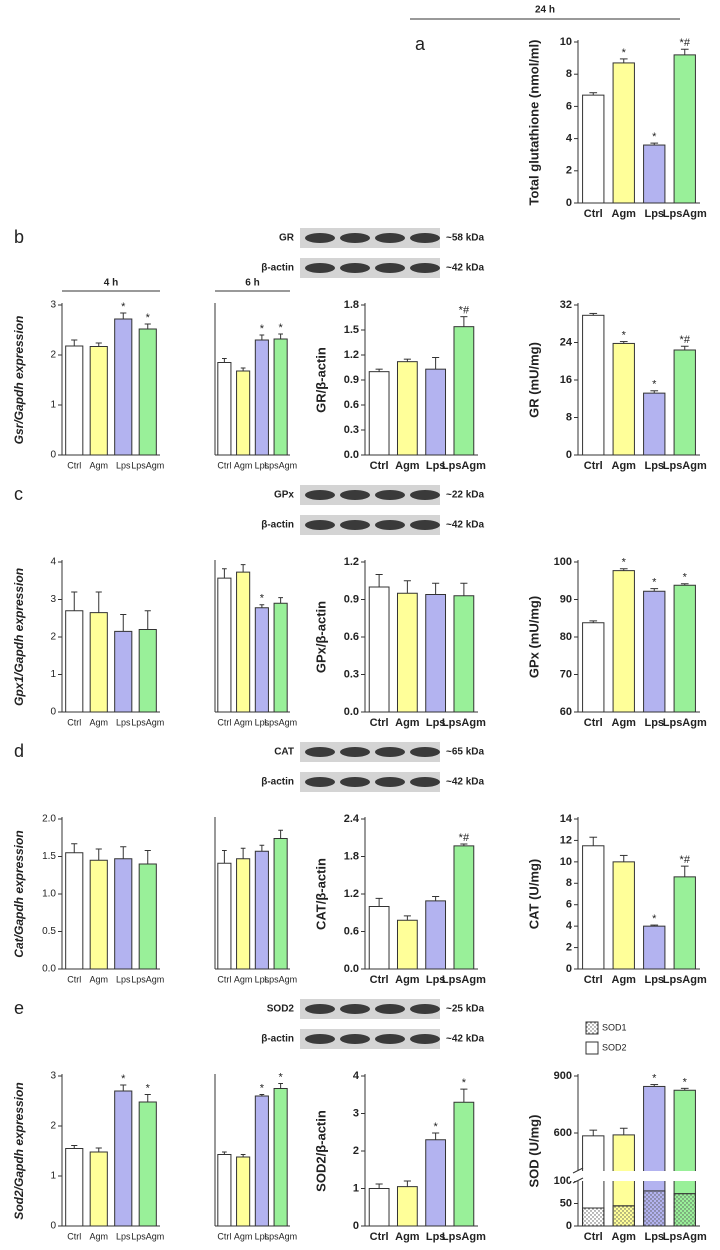  I want to click on blot-size: ~58 kDa, so click(465, 238).